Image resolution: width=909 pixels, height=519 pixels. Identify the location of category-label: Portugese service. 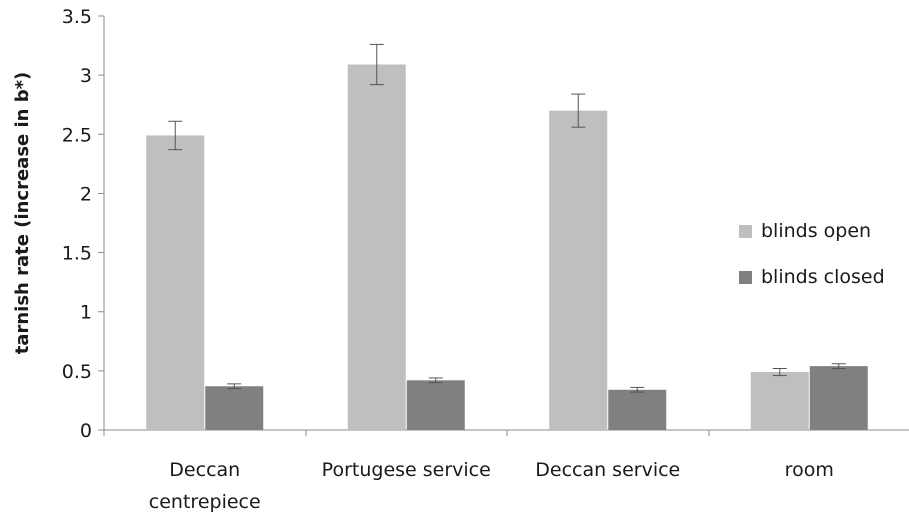
(406, 470).